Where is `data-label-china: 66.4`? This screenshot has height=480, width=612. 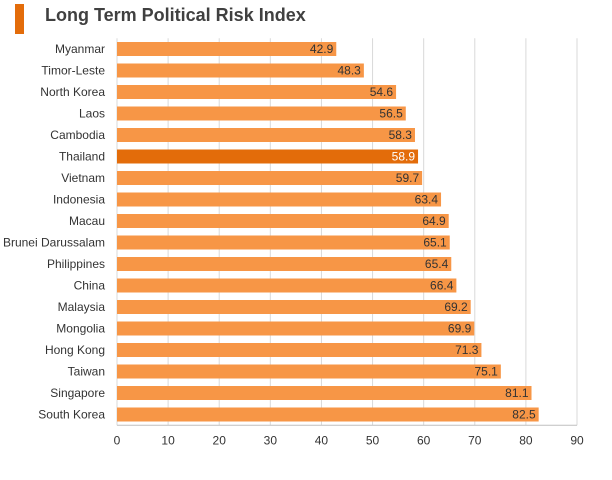 data-label-china: 66.4 is located at coordinates (442, 286).